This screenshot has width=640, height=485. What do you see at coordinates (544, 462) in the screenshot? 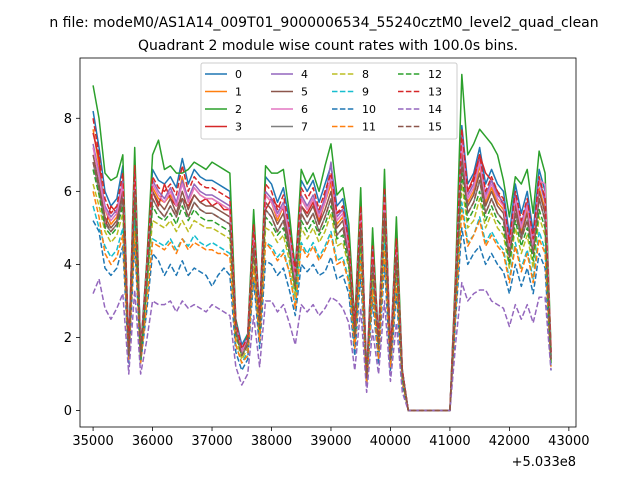
I see `x-offset-label: +5.033e8` at bounding box center [544, 462].